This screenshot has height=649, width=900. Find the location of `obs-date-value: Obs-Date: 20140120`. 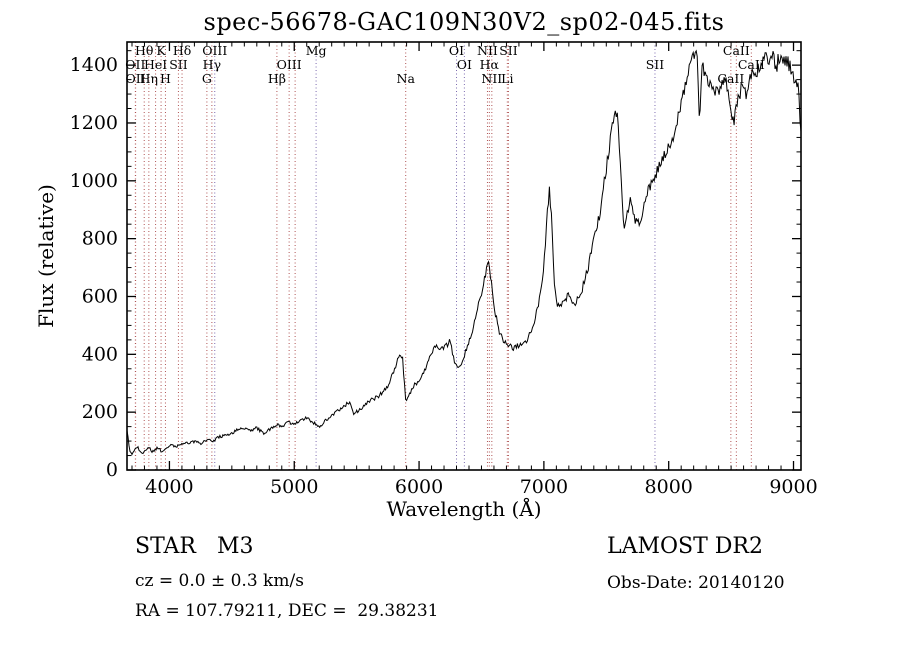

obs-date-value: Obs-Date: 20140120 is located at coordinates (696, 583).